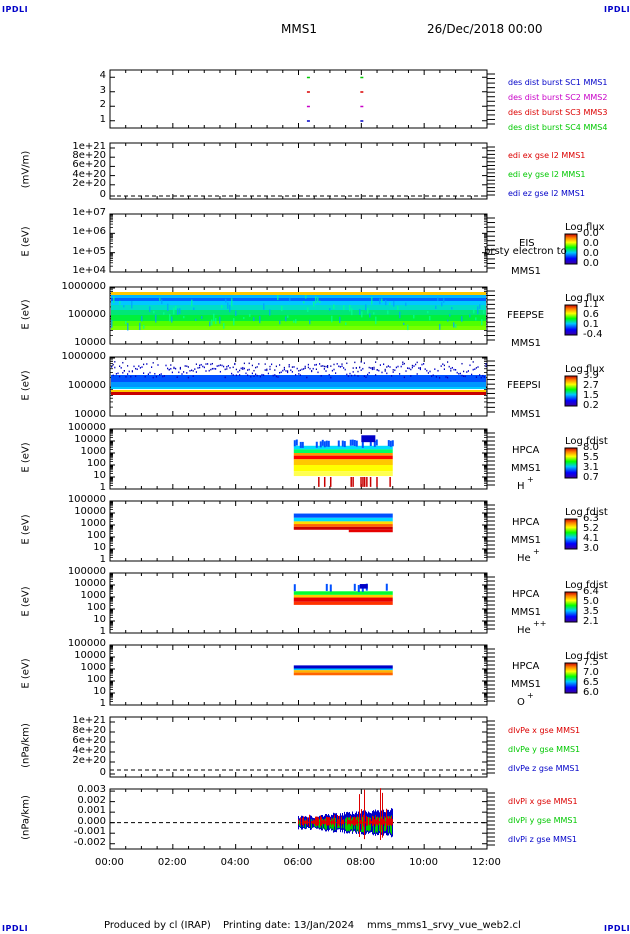 The height and width of the screenshot is (934, 630). What do you see at coordinates (362, 106) in the screenshot?
I see `burst-mark-sc2` at bounding box center [362, 106].